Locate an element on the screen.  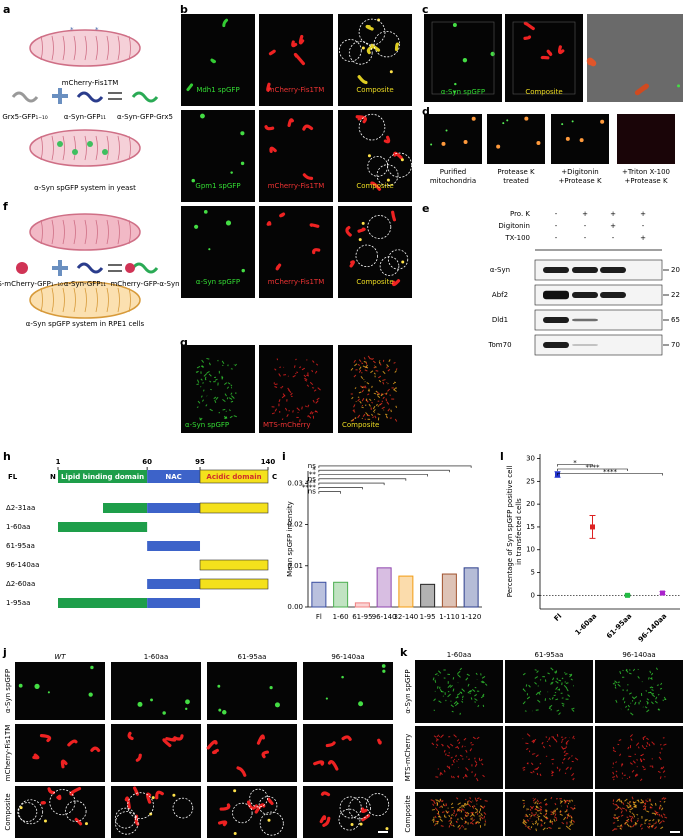
y-tick-label: 0.00 is located at coordinates (295, 607).